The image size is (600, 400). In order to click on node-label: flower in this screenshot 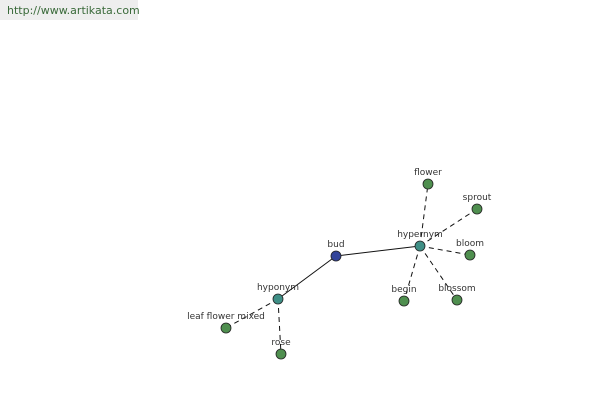, I will do `click(428, 173)`.